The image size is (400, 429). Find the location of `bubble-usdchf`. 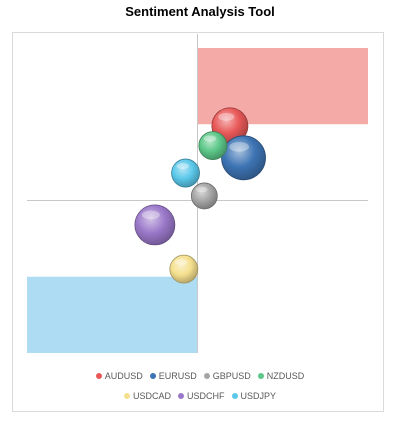

bubble-usdchf is located at coordinates (155, 225).